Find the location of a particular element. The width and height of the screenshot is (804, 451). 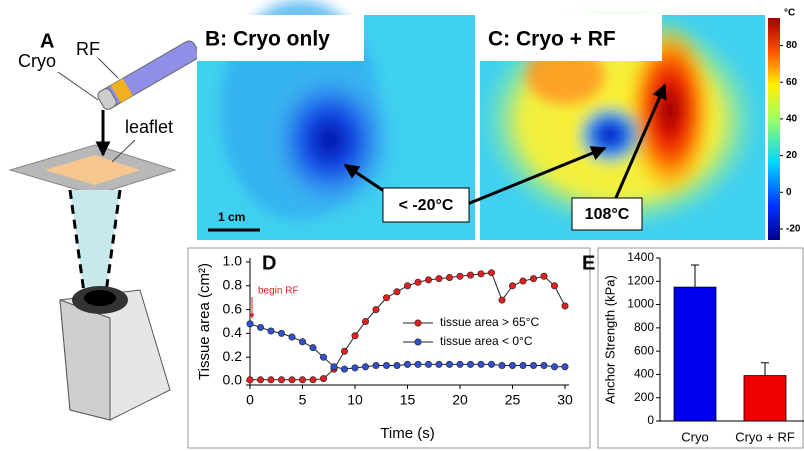

y-tick-label: 0.0 is located at coordinates (233, 380).